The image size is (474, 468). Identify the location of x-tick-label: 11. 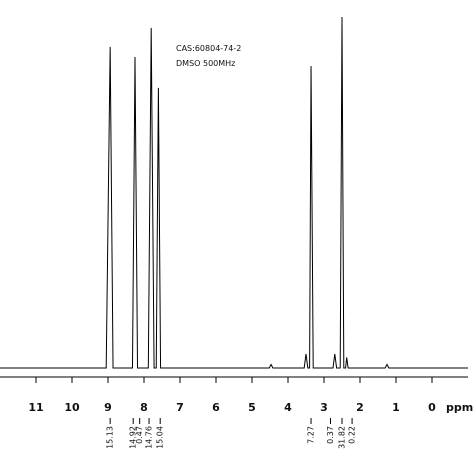
(35, 407).